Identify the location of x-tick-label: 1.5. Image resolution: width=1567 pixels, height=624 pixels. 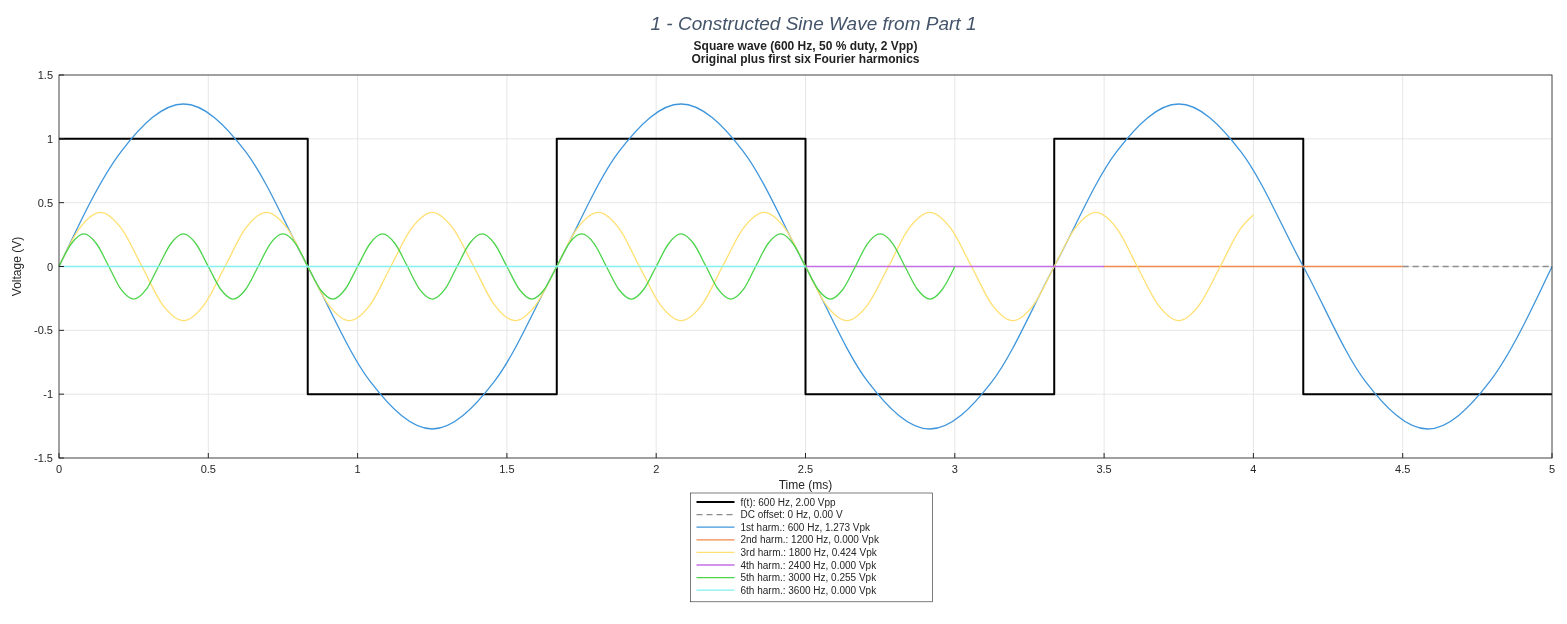
(507, 469).